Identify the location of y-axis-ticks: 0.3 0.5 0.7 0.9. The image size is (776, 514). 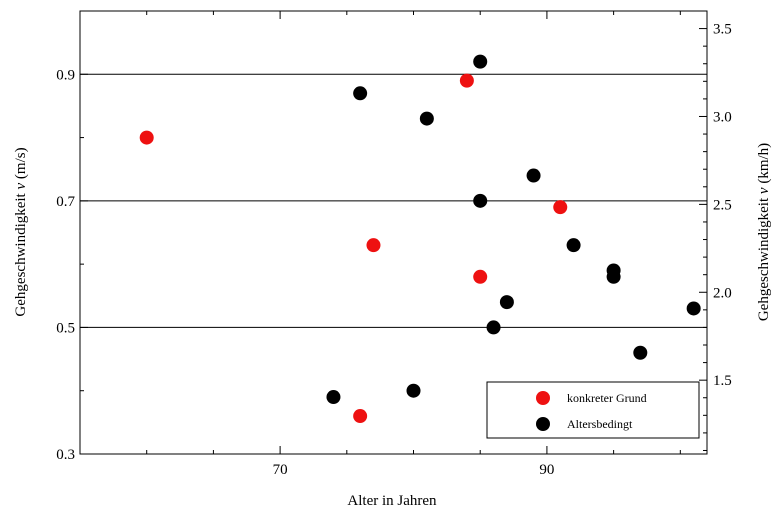
(72, 265).